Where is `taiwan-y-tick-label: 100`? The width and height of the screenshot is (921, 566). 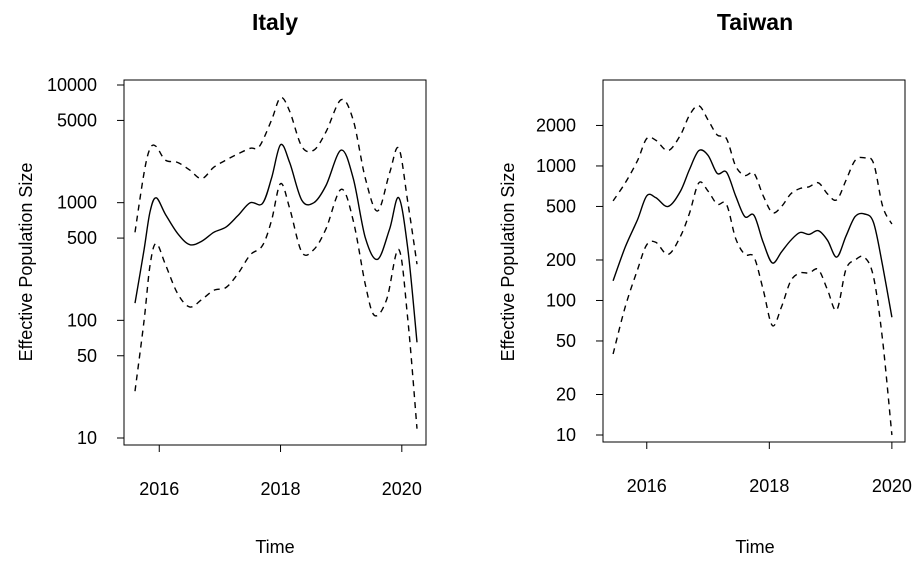 taiwan-y-tick-label: 100 is located at coordinates (561, 300).